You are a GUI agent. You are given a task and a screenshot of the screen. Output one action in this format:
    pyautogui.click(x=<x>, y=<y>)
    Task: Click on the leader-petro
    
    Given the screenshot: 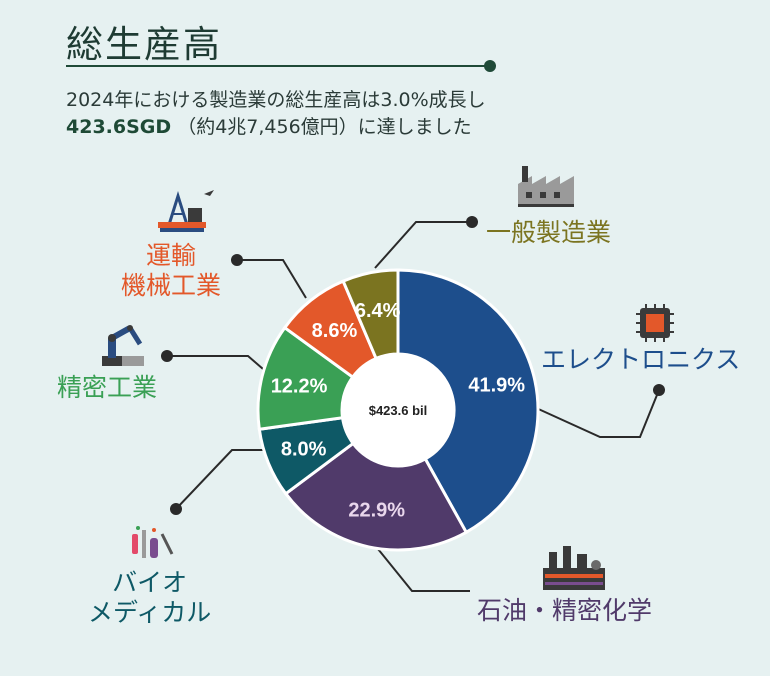 What is the action you would take?
    pyautogui.click(x=423, y=570)
    